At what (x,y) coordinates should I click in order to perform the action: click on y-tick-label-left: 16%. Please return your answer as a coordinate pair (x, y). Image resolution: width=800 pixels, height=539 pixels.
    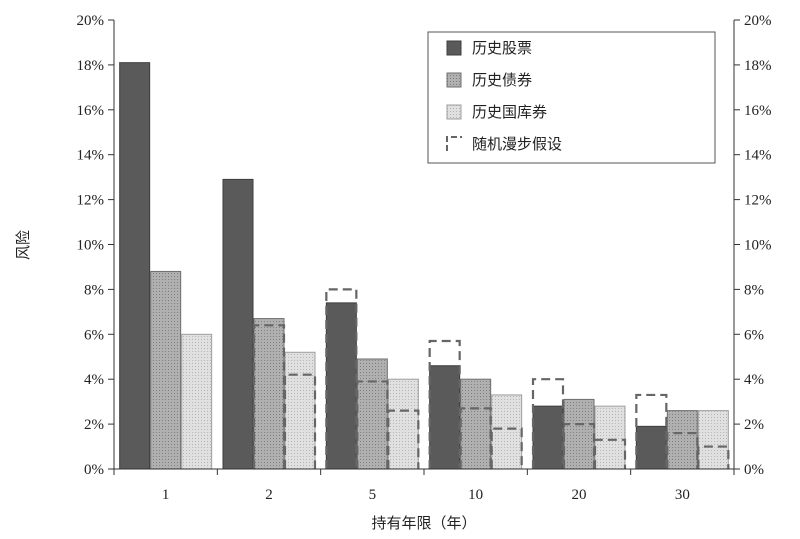
    Looking at the image, I should click on (91, 111).